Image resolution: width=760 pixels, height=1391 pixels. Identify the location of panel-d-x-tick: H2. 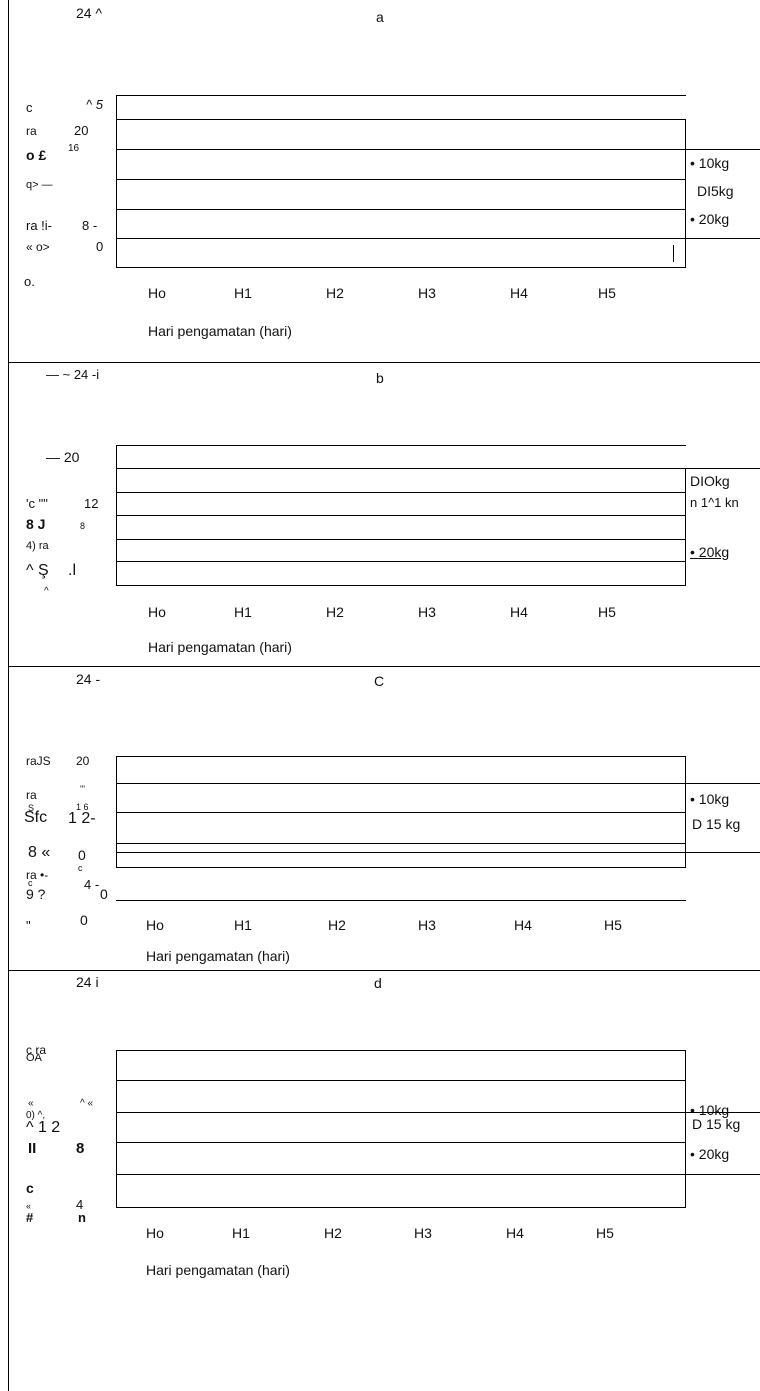
(333, 1233).